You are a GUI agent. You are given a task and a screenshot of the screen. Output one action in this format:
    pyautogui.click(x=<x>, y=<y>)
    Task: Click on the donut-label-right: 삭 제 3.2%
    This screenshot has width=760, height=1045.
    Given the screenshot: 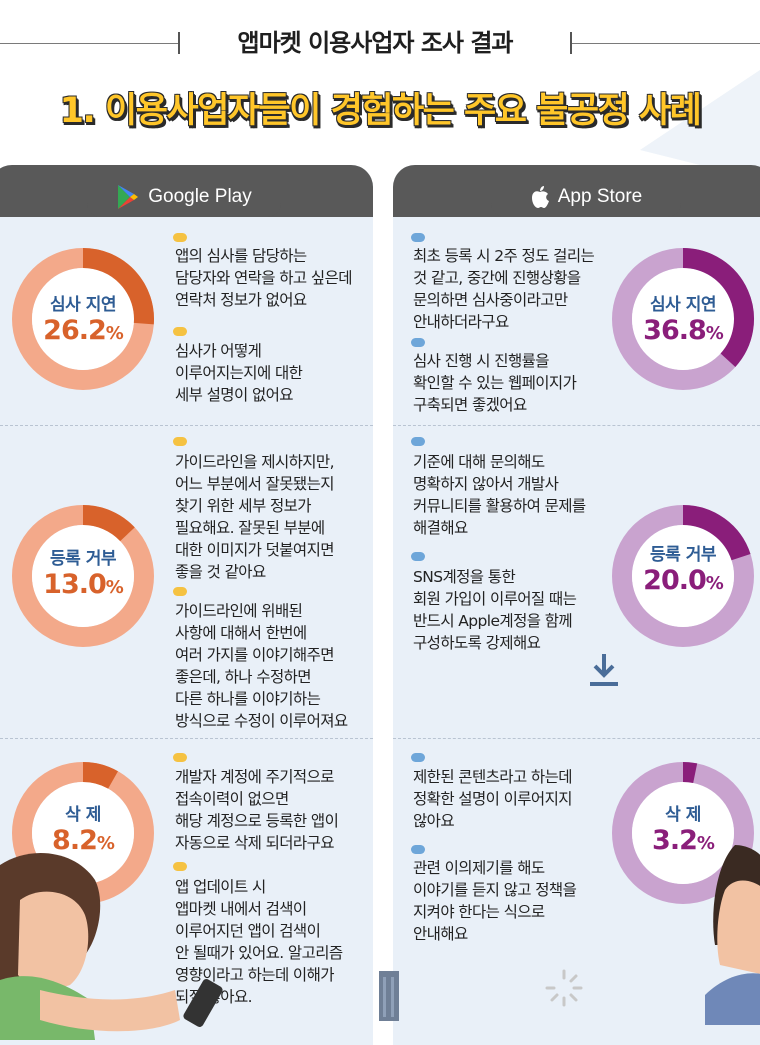 What is the action you would take?
    pyautogui.click(x=683, y=828)
    